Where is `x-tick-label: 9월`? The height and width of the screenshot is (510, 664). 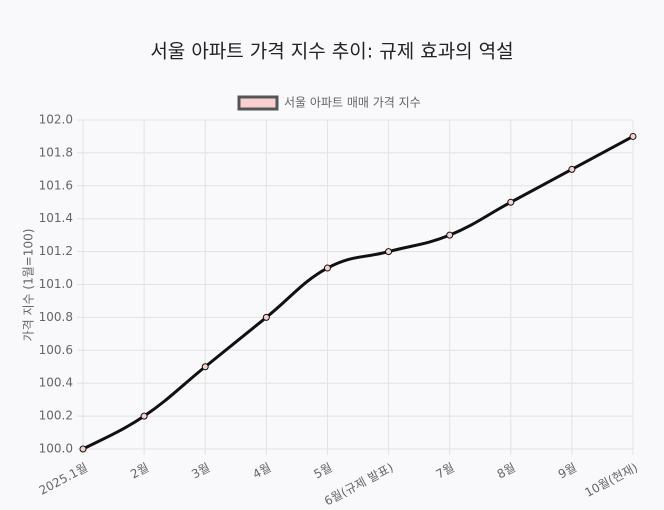 x-tick-label: 9월 is located at coordinates (567, 470).